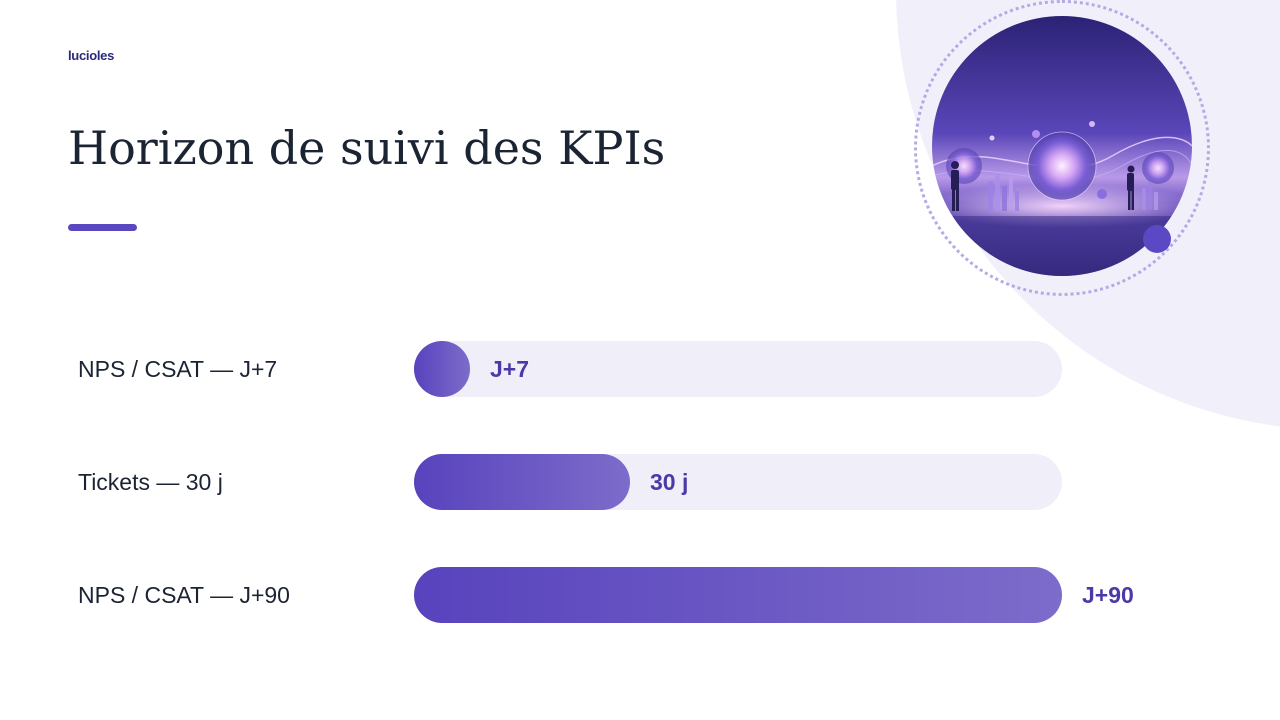 The image size is (1280, 720). I want to click on illustration-svg, so click(1062, 146).